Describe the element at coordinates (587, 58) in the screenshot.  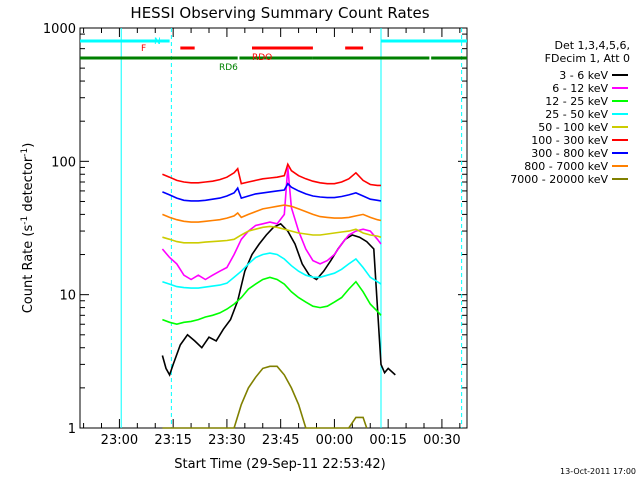
I see `legend-header-line-2: FDecim 1, Att 0` at that location.